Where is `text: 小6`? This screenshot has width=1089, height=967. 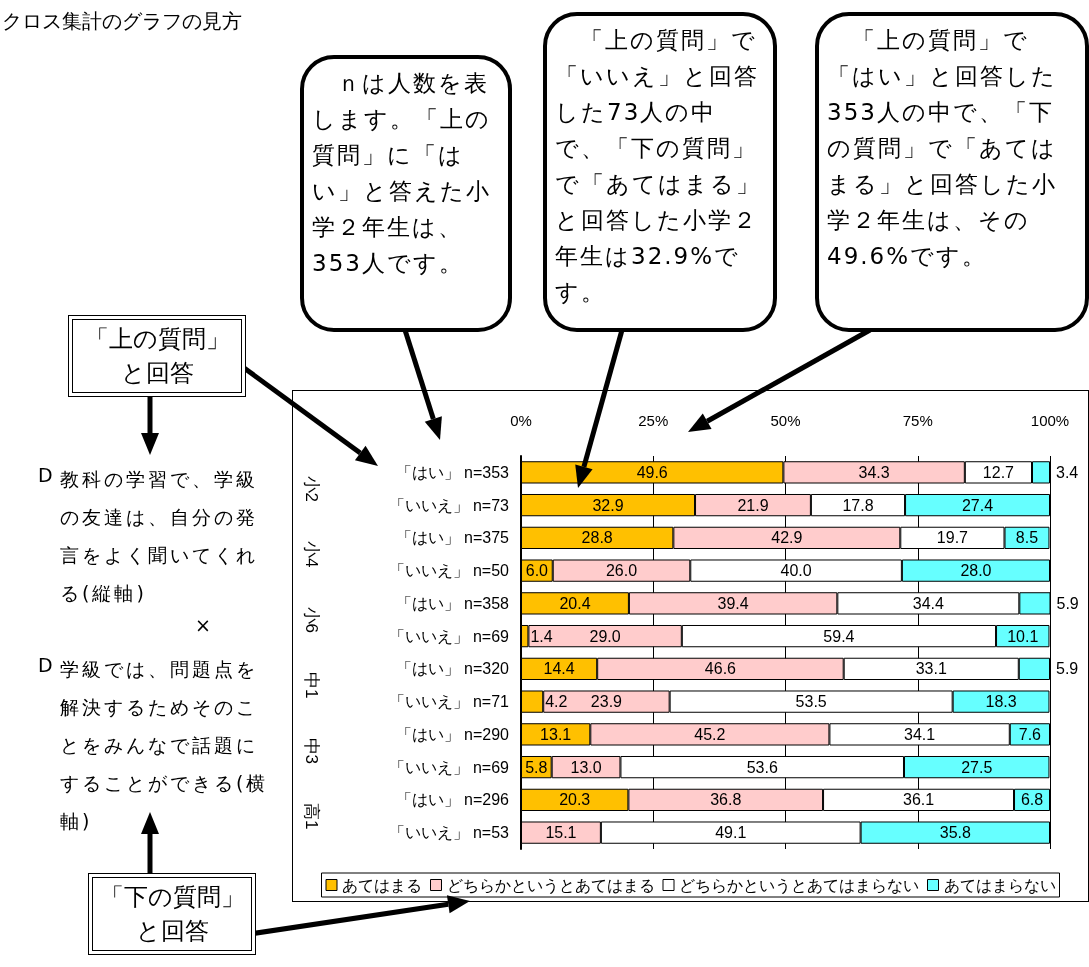
text: 小6 is located at coordinates (311, 619).